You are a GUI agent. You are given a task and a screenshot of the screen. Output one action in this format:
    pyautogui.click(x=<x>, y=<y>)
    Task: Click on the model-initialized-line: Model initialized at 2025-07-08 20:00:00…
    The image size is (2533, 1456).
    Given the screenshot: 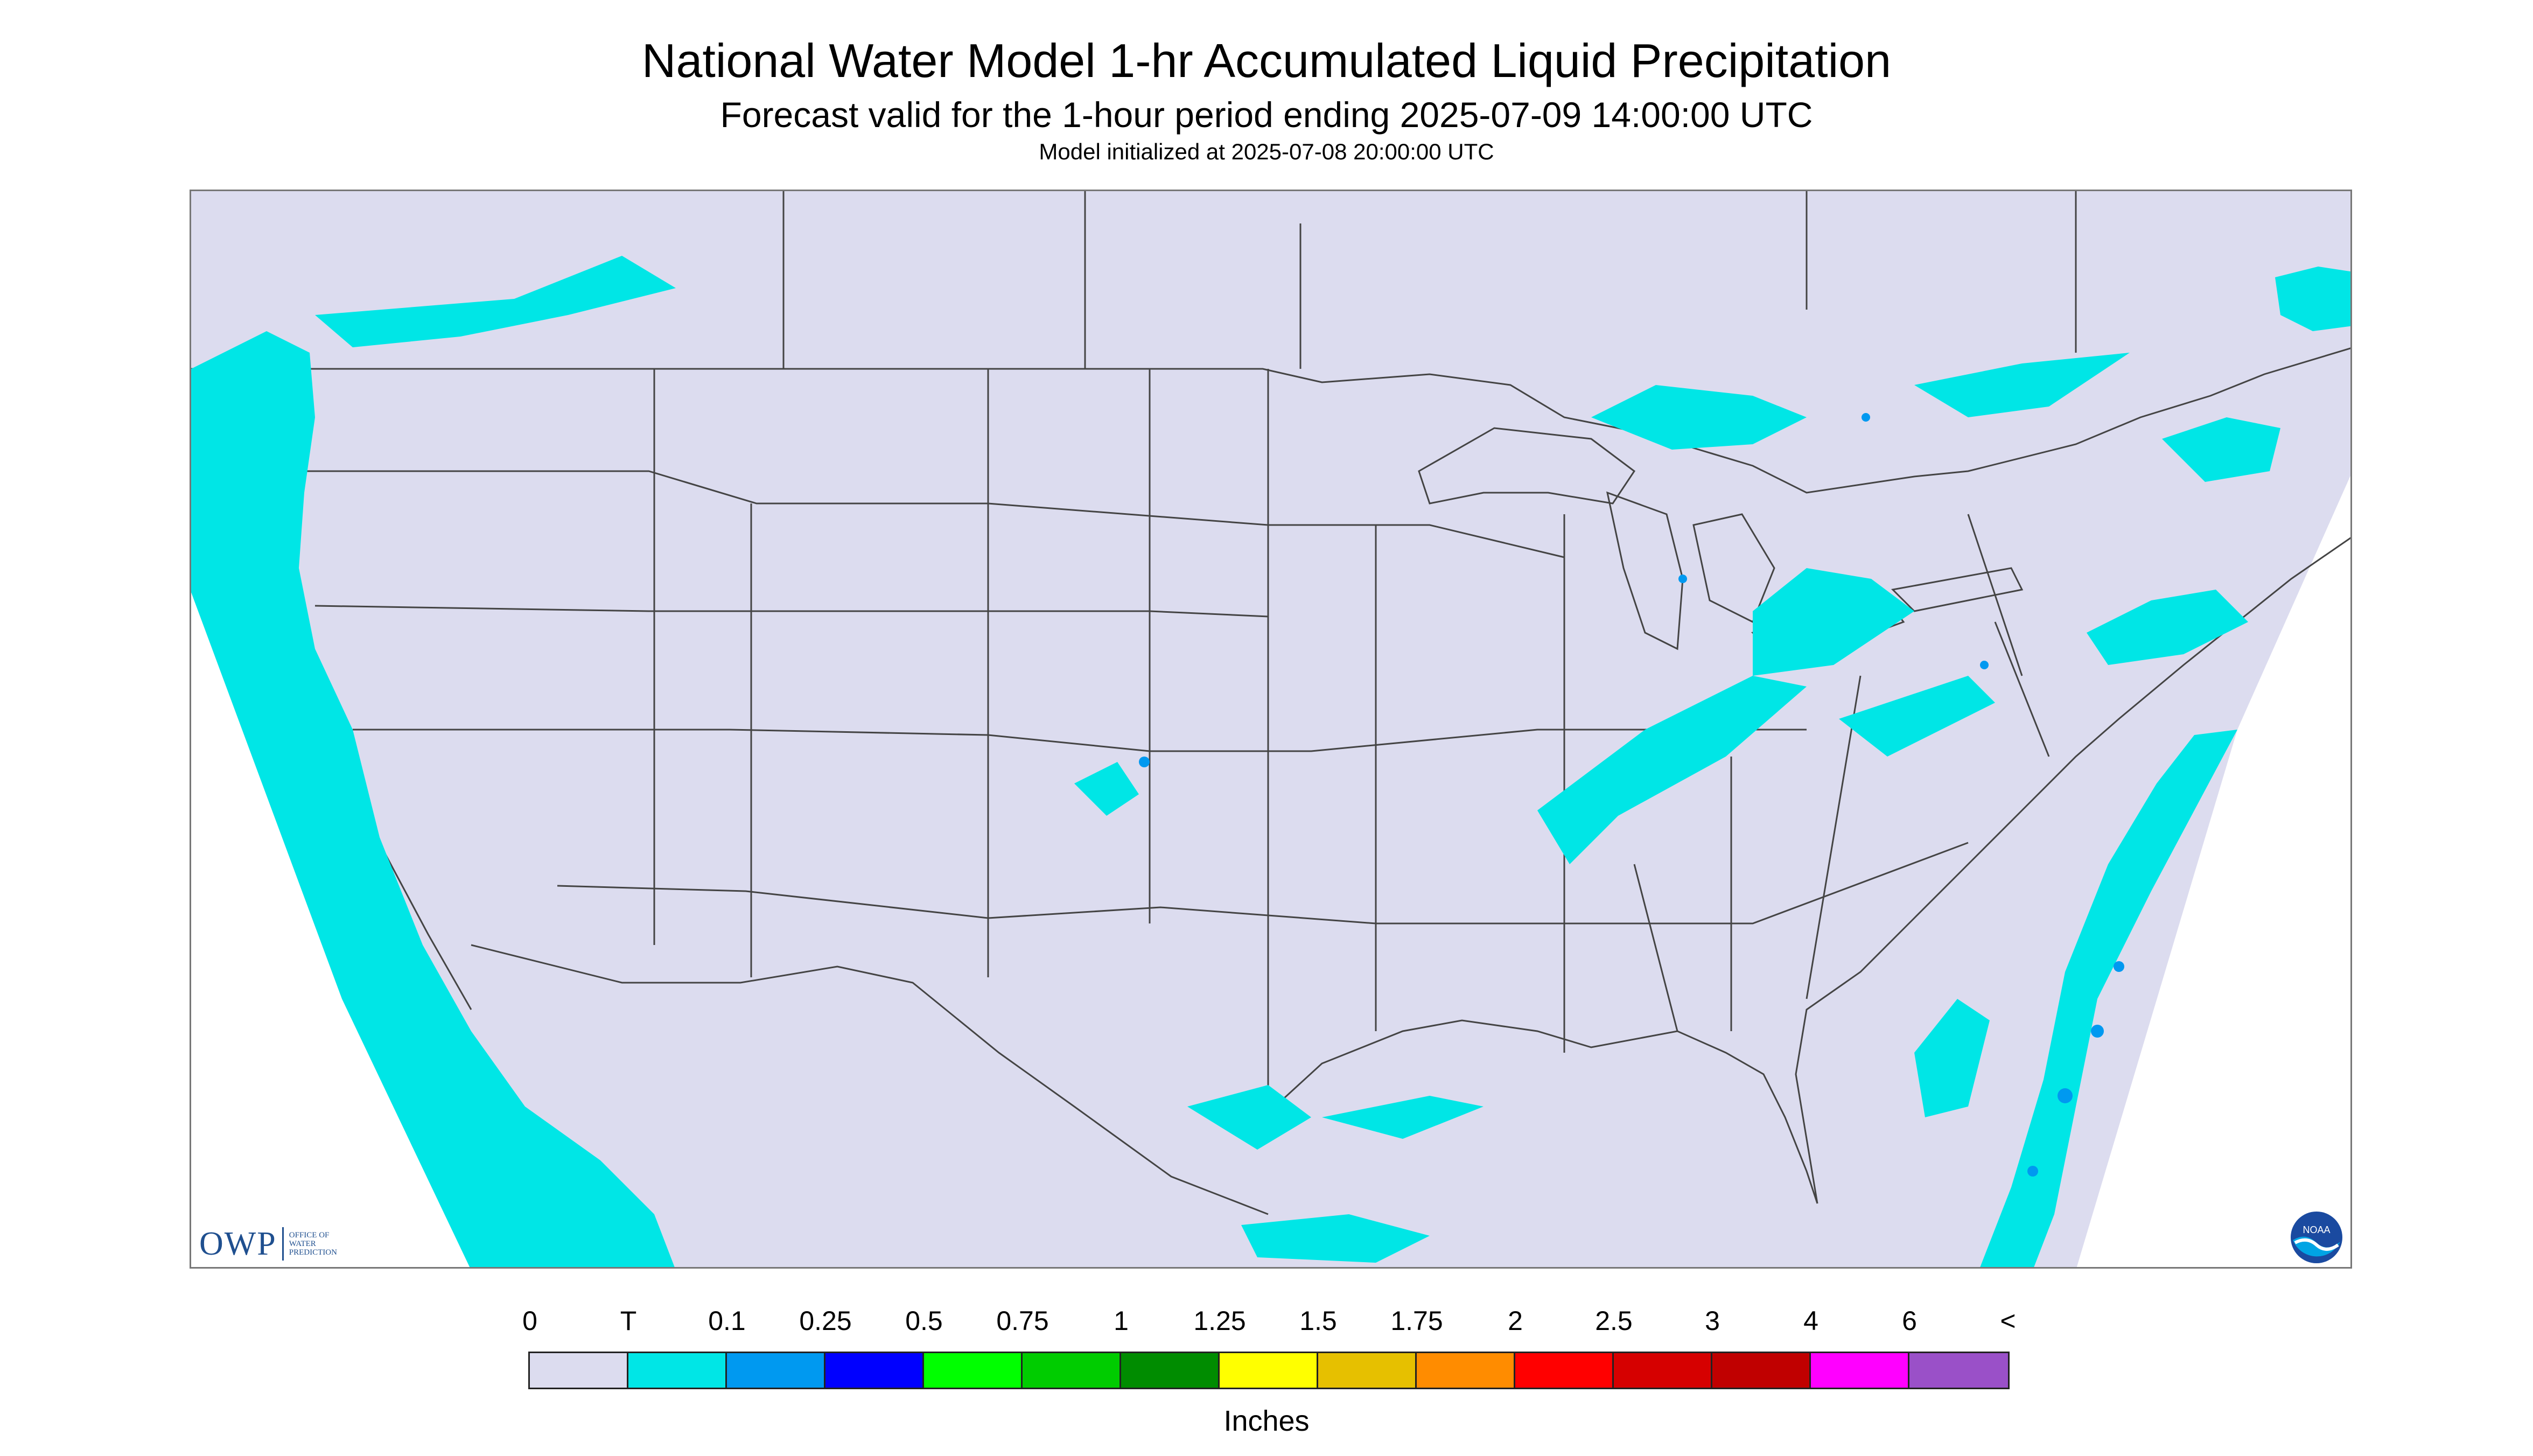 What is the action you would take?
    pyautogui.click(x=1266, y=151)
    